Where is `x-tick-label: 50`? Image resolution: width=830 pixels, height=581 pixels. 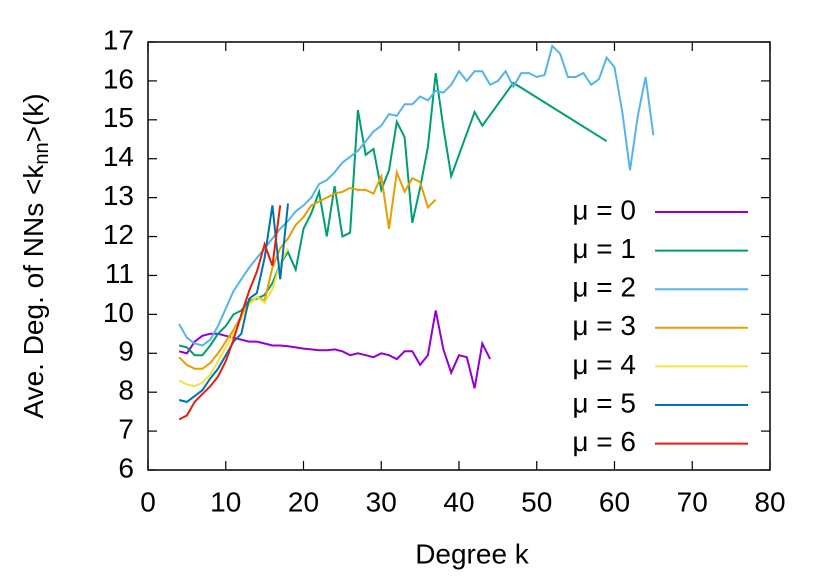
x-tick-label: 50 is located at coordinates (536, 501).